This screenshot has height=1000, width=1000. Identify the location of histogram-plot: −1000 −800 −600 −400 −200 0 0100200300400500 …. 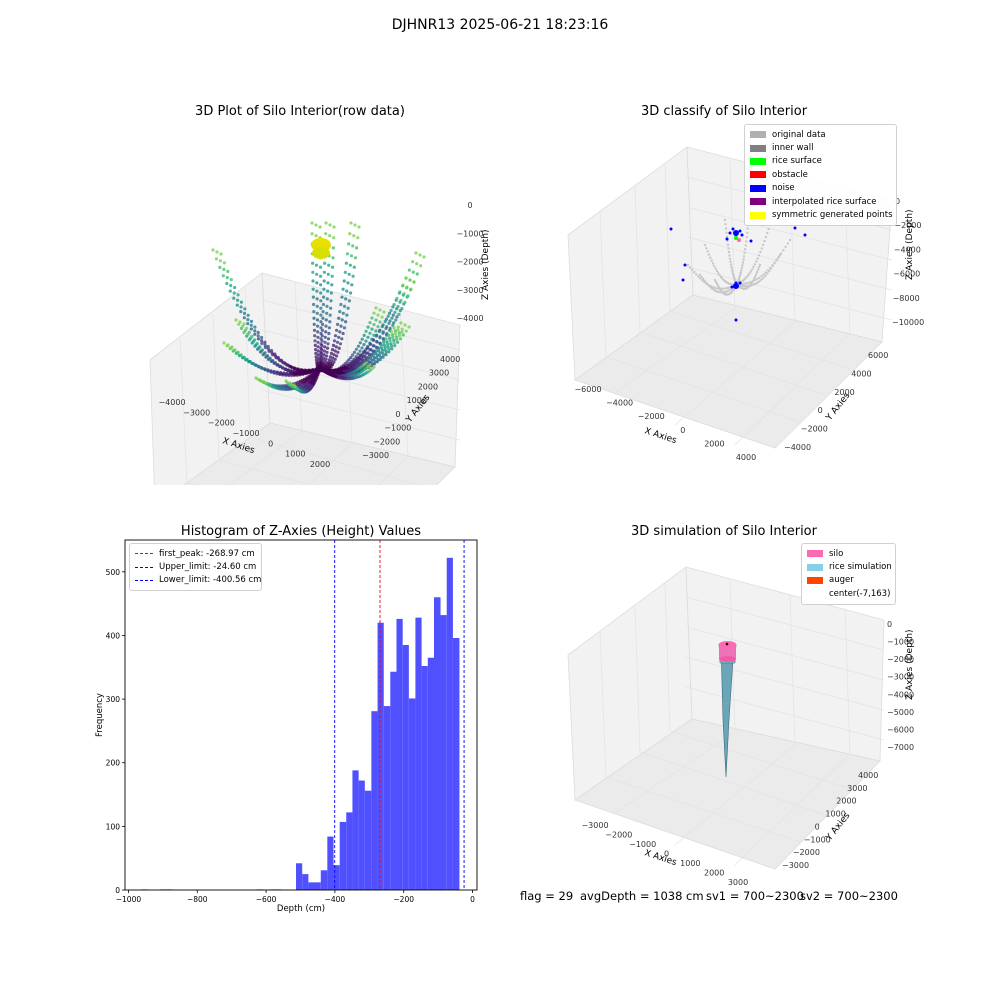
(286, 726).